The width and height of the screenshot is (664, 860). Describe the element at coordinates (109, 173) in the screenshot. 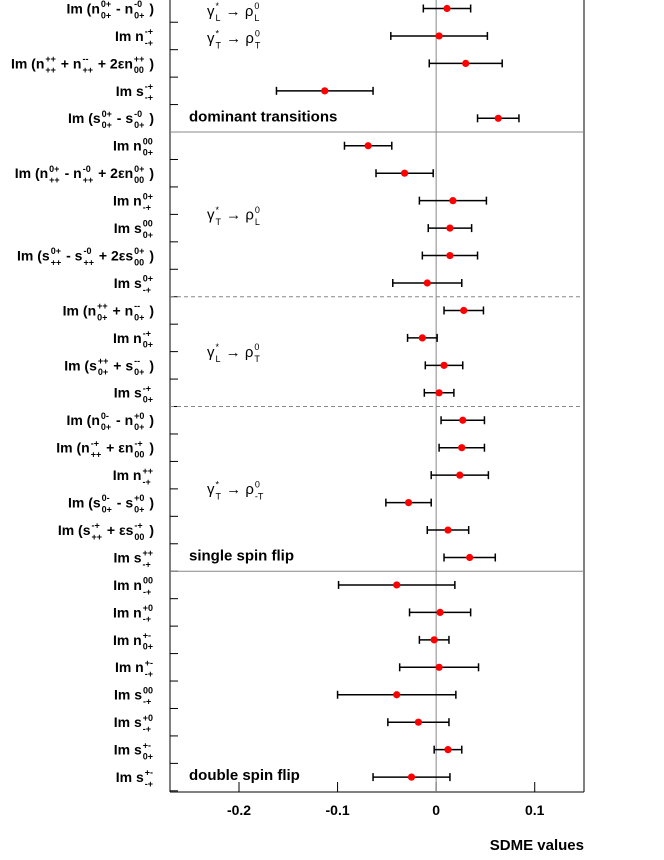

I see `row-label-text: + 2ε` at that location.